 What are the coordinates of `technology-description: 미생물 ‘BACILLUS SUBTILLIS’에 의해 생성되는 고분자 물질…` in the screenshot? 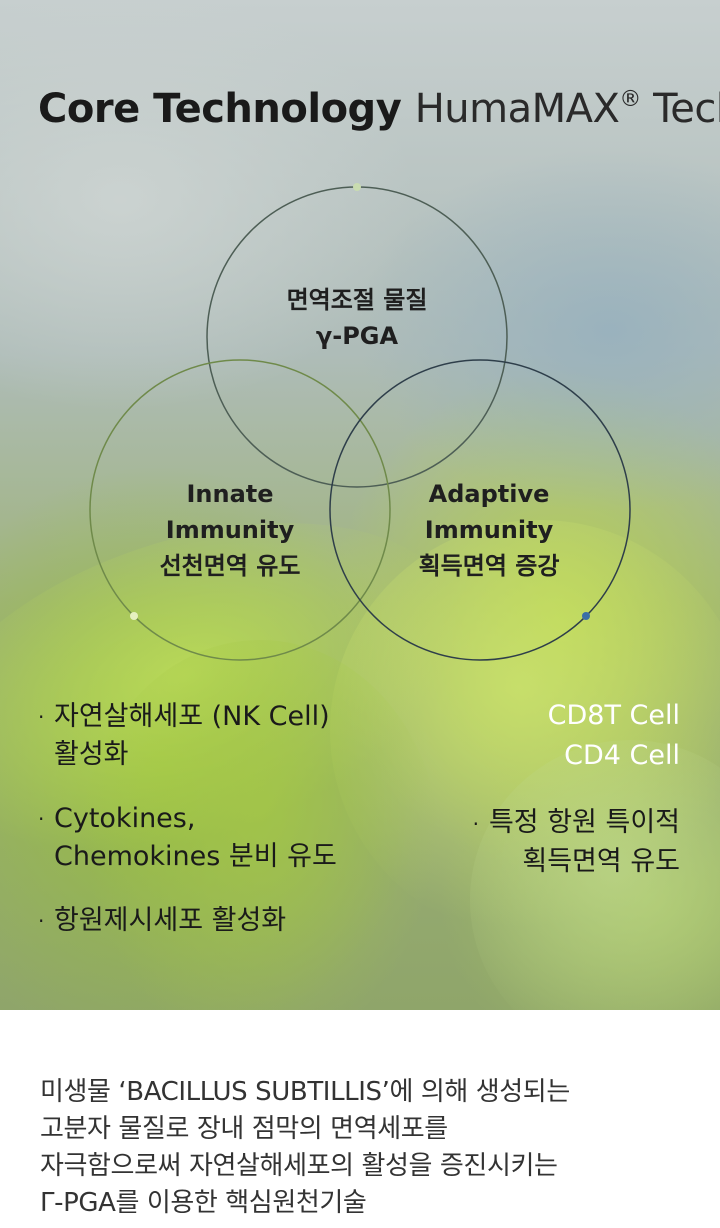 It's located at (360, 1148).